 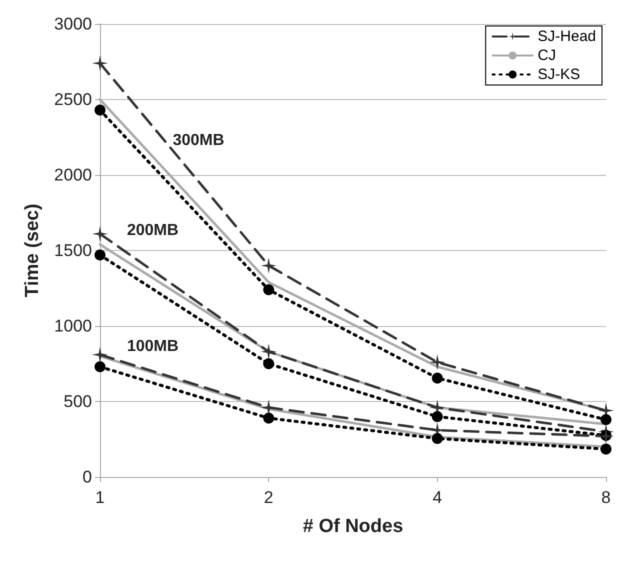 What do you see at coordinates (73, 175) in the screenshot?
I see `y-tick-label: 2000` at bounding box center [73, 175].